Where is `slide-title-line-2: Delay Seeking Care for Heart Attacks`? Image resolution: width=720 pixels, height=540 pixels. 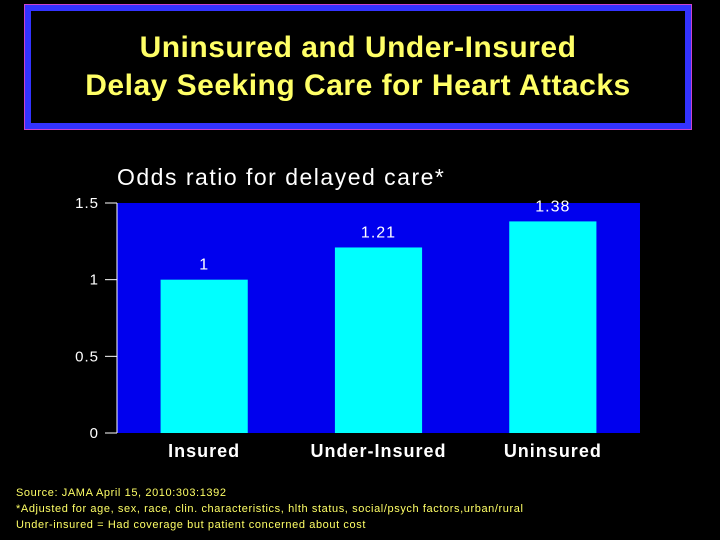
slide-title-line-2: Delay Seeking Care for Heart Attacks is located at coordinates (358, 85).